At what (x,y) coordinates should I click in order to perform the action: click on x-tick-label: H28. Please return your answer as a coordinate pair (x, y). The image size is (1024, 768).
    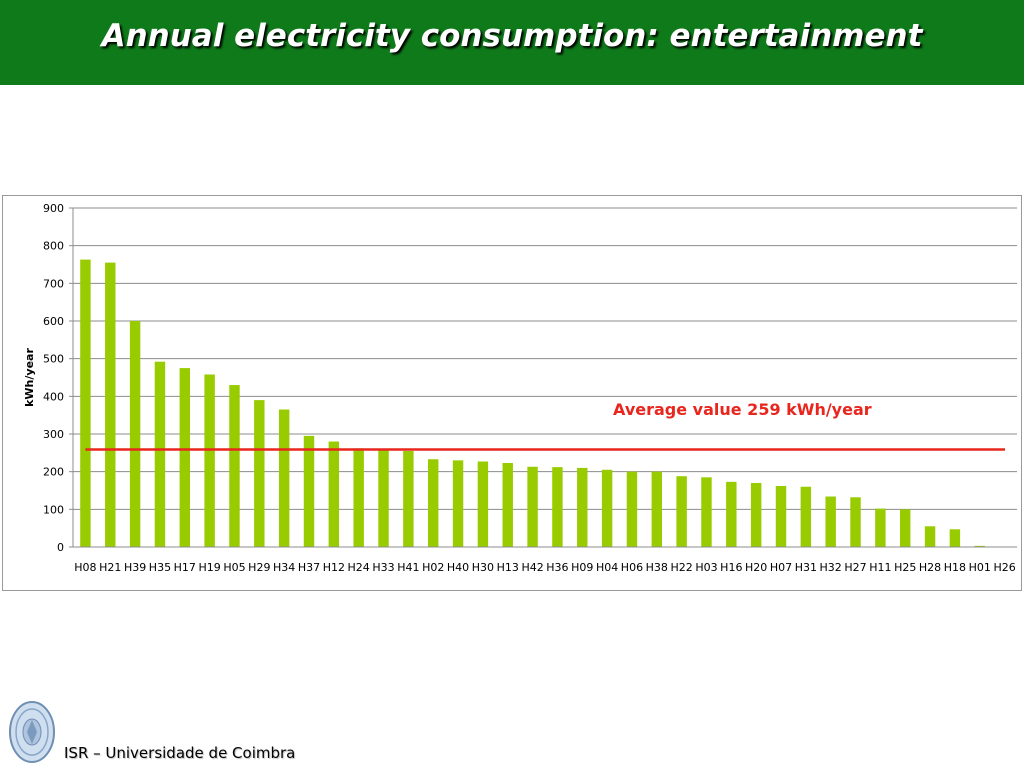
    Looking at the image, I should click on (930, 567).